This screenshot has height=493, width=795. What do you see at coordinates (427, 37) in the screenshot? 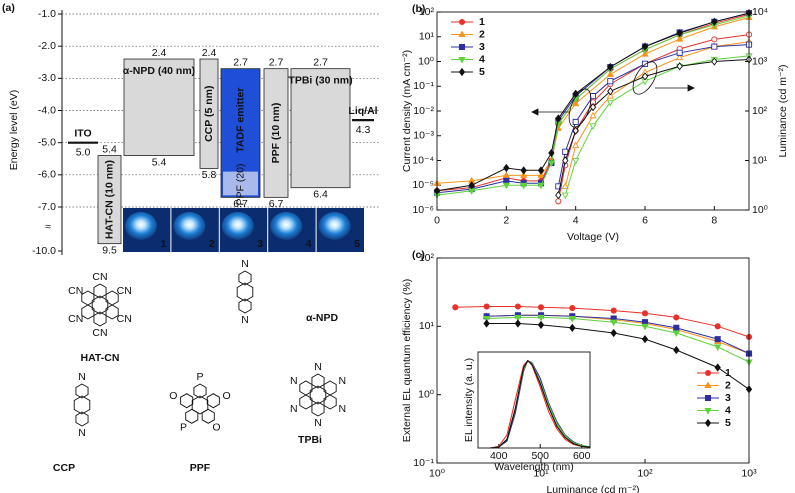
I see `y-tick-label: 10¹` at bounding box center [427, 37].